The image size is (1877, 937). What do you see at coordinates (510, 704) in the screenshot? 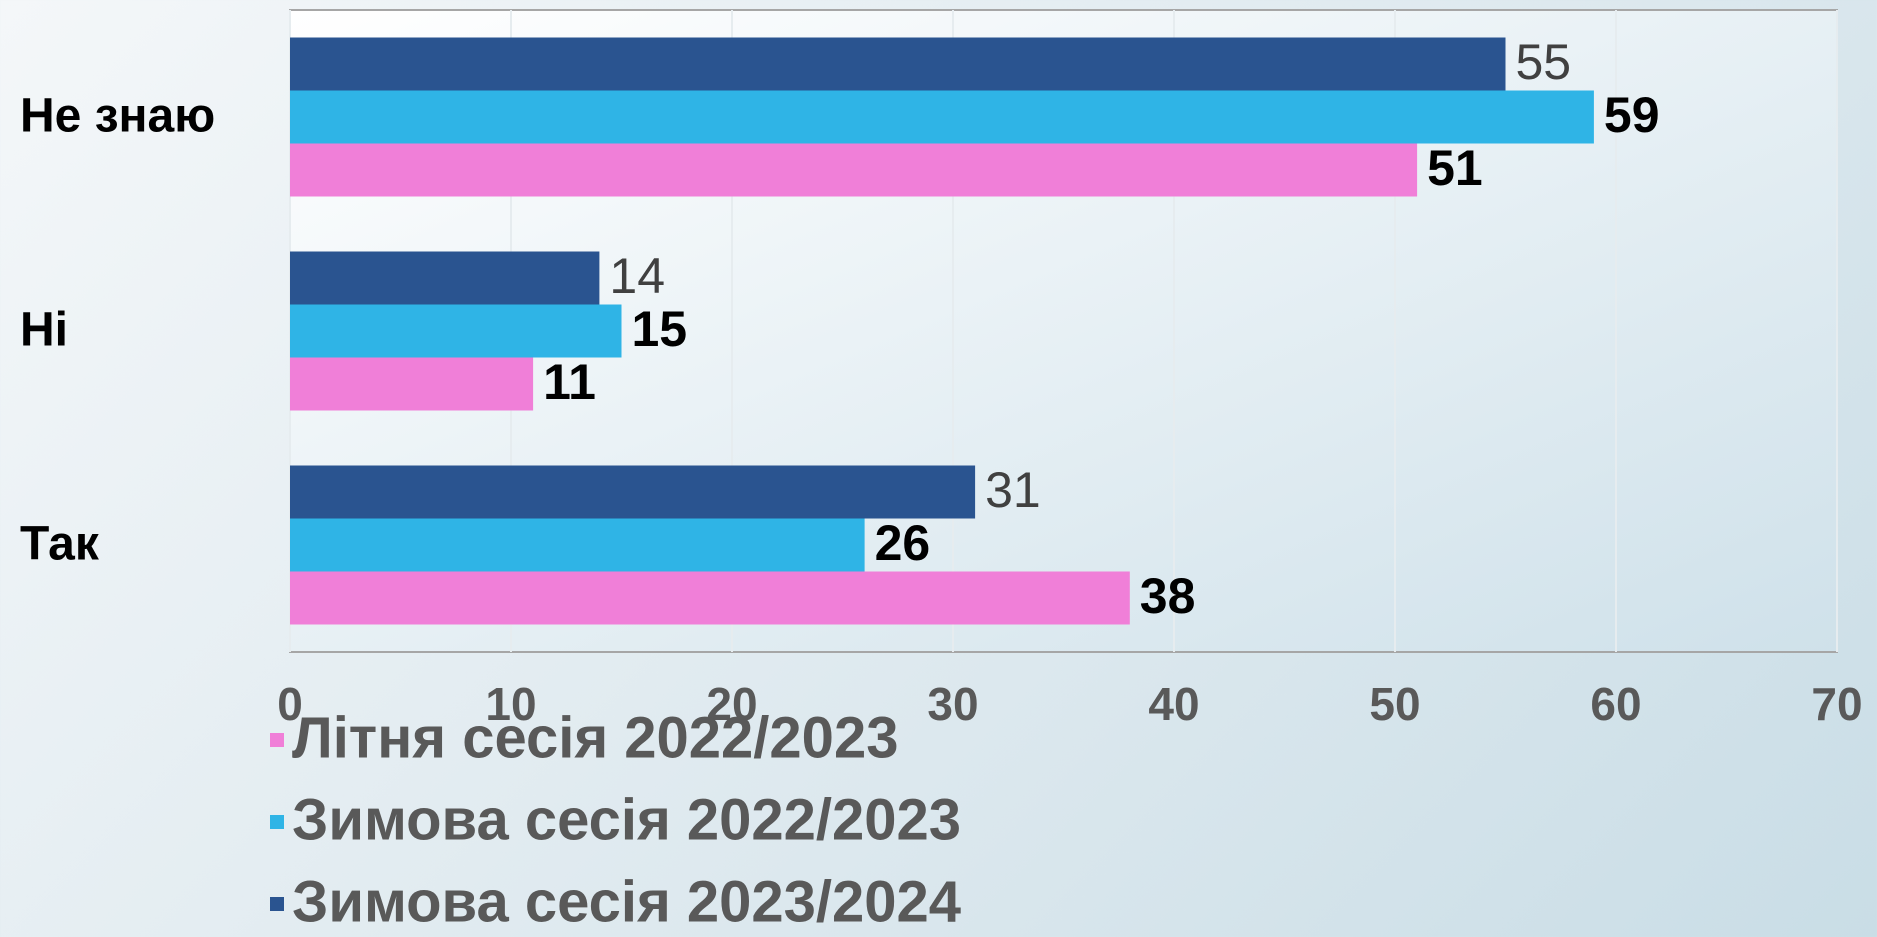
I see `x-tick-label: 10` at bounding box center [510, 704].